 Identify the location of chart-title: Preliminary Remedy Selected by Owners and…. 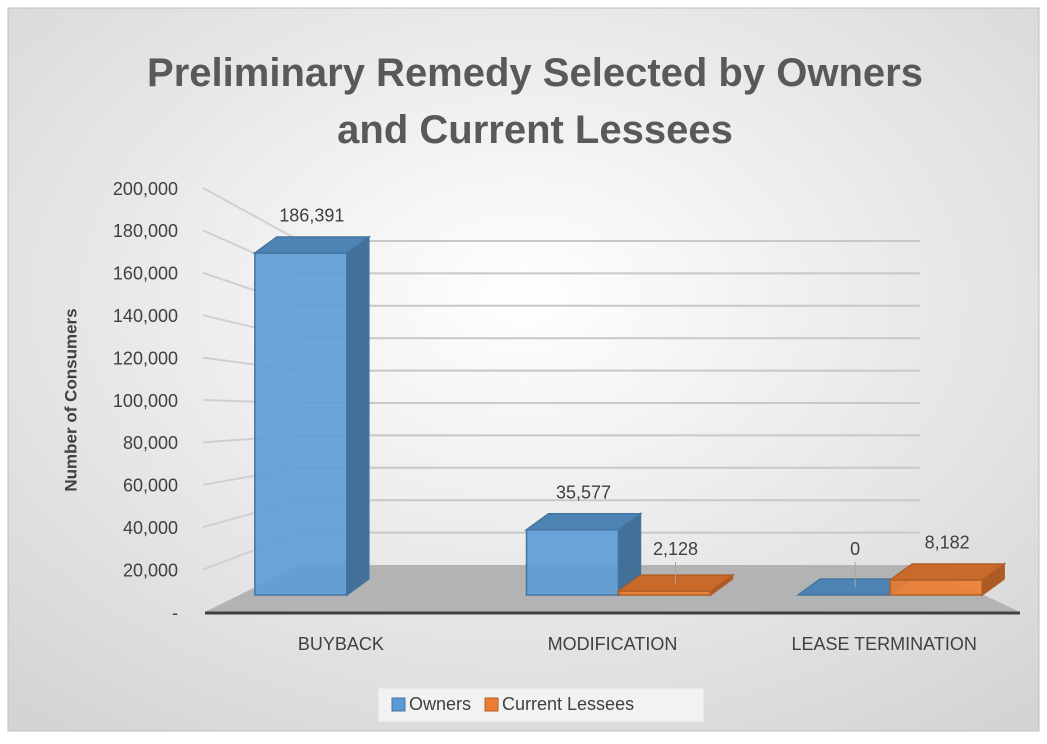
(535, 101).